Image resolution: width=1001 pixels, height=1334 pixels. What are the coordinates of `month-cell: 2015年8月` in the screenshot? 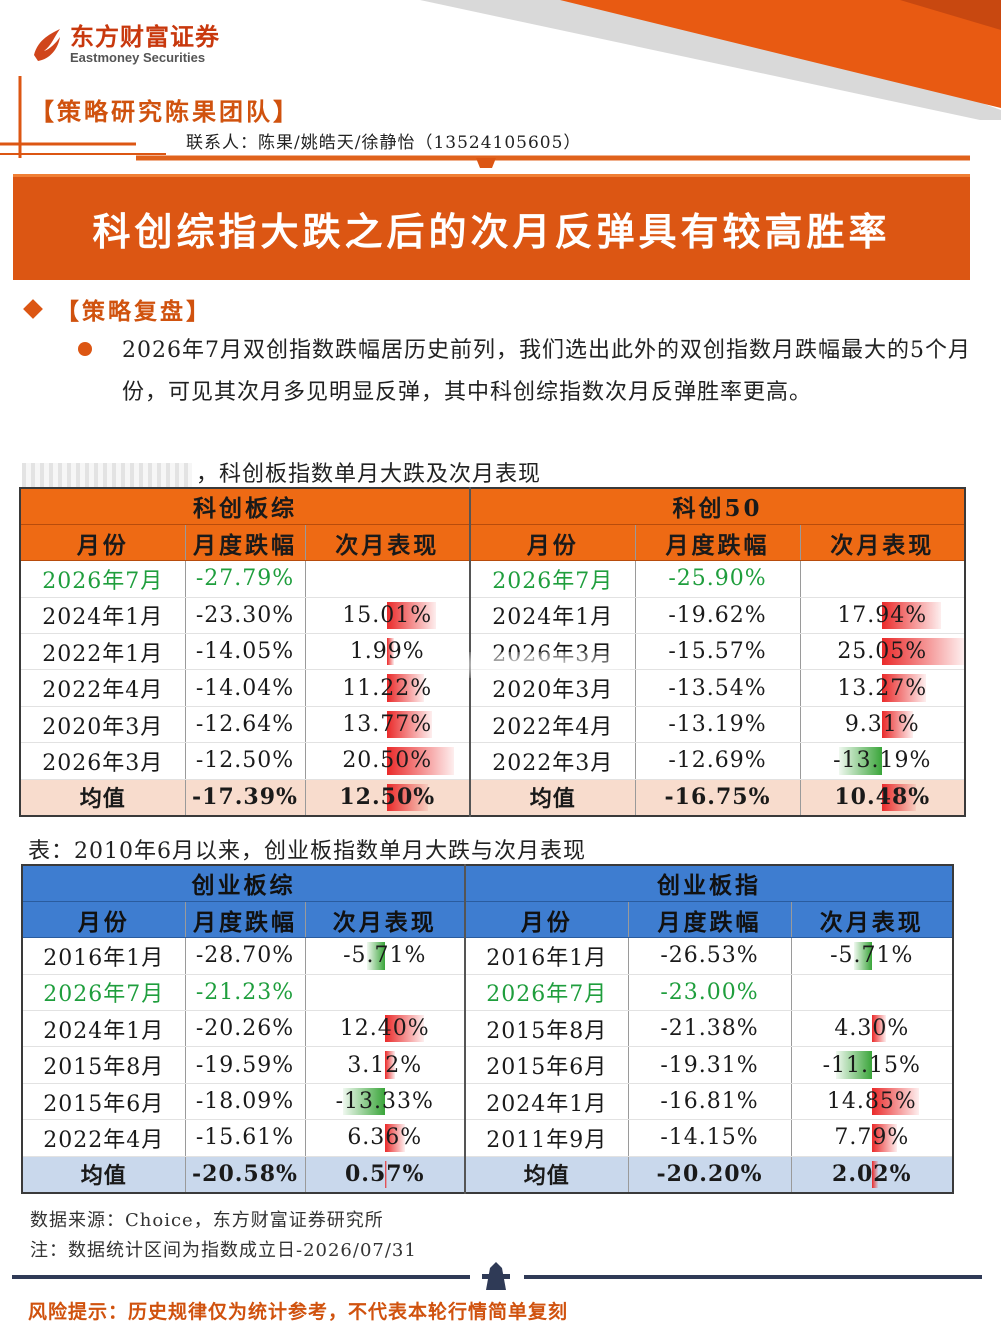 It's located at (104, 1065).